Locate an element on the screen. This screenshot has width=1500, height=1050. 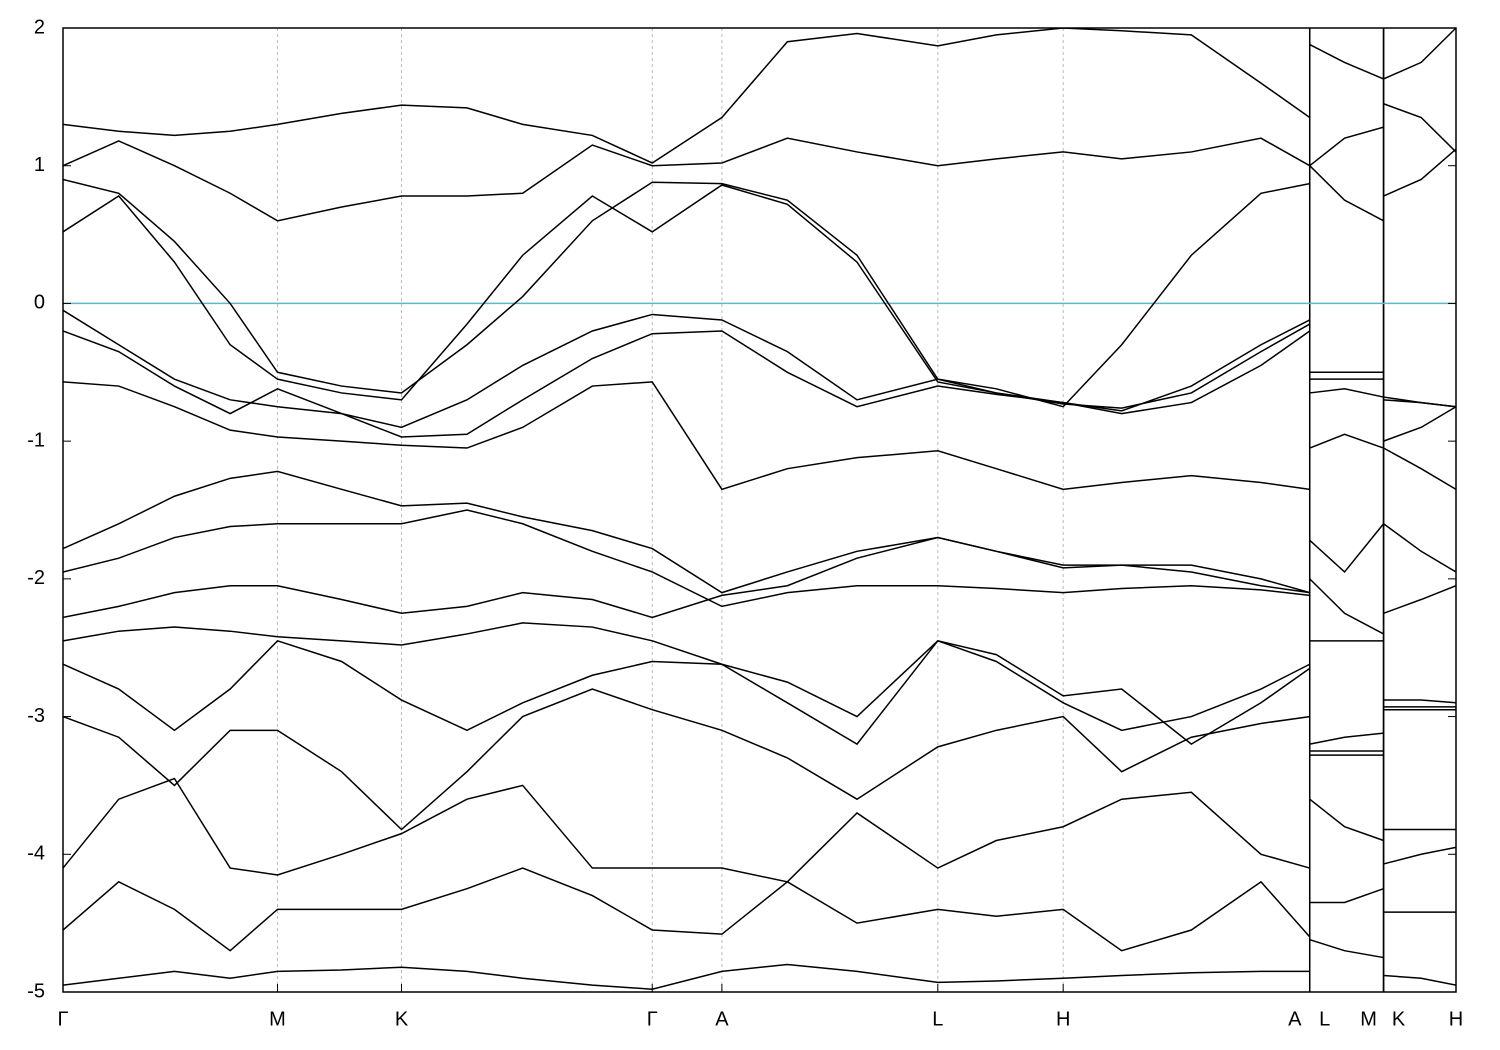
y-tick-label: -5 is located at coordinates (36, 991).